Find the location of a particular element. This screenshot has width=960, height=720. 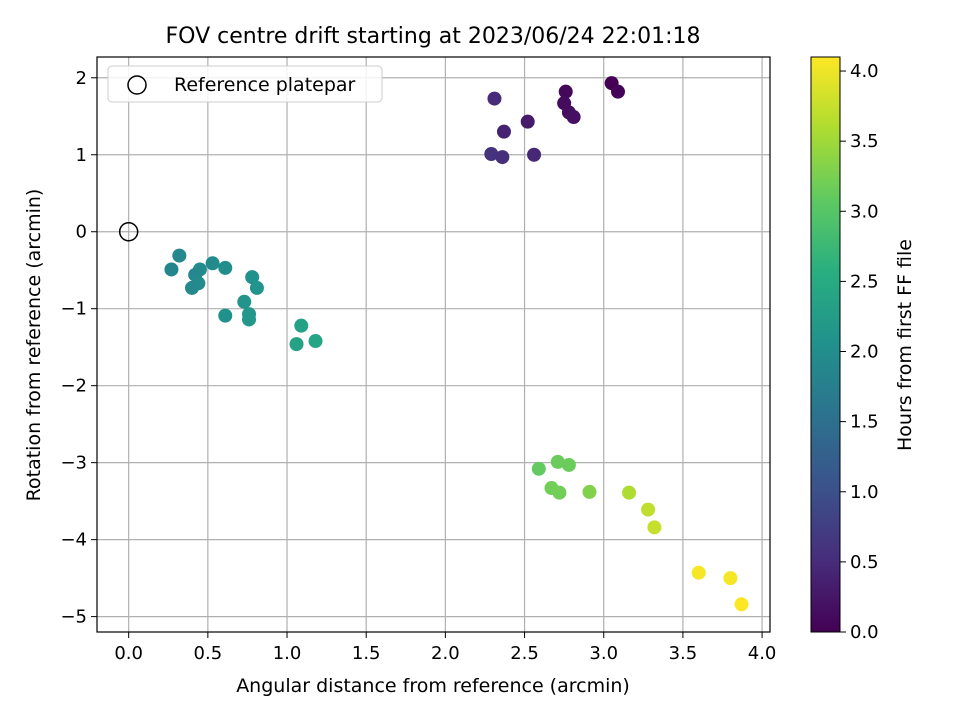

colorbar-ticks: 0.0 0.5 1.0 1.5 2.0 2.5 3.0 3.5 4.0 is located at coordinates (859, 352).